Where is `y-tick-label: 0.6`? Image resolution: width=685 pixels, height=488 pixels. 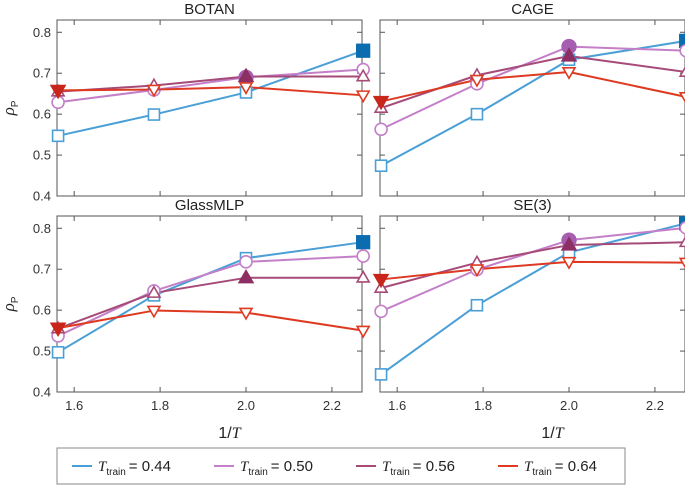 y-tick-label: 0.6 is located at coordinates (42, 114).